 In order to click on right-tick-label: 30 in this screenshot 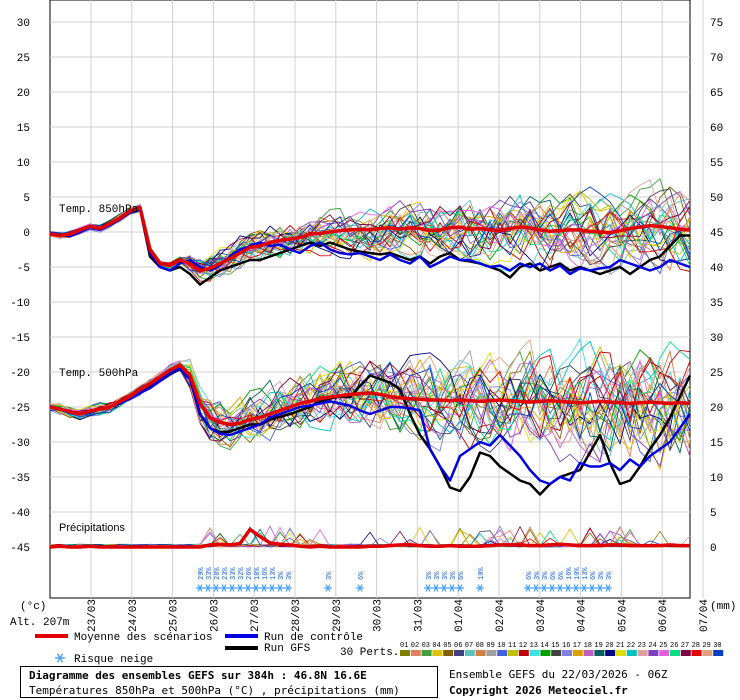, I will do `click(716, 339)`.